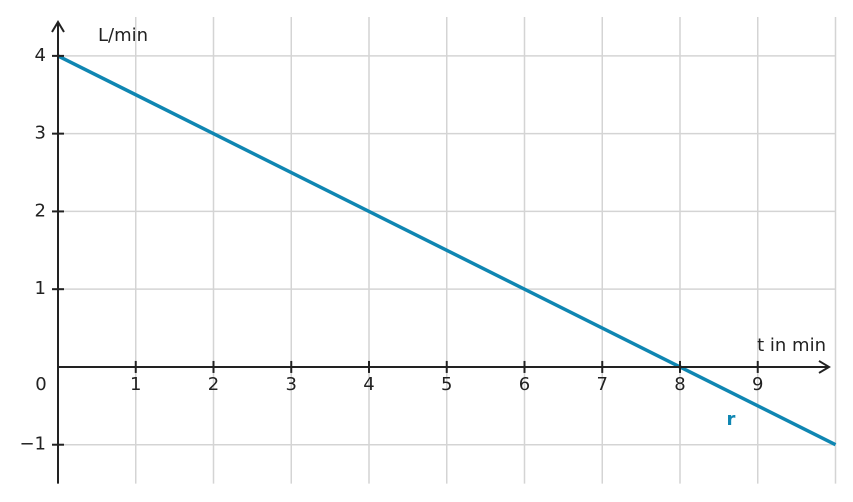 Image resolution: width=853 pixels, height=502 pixels. What do you see at coordinates (58, 26) in the screenshot?
I see `y-axis-arrow` at bounding box center [58, 26].